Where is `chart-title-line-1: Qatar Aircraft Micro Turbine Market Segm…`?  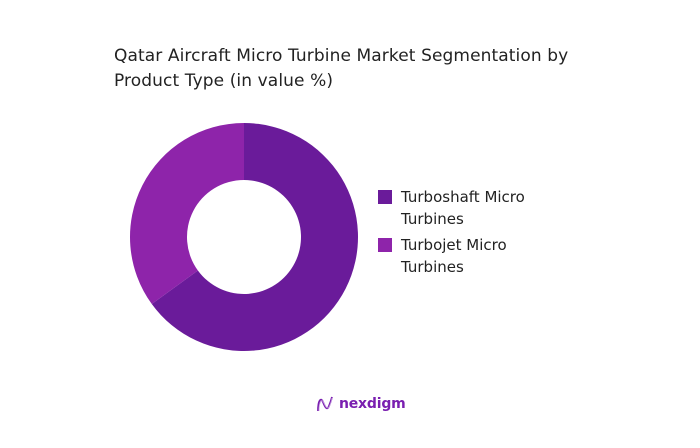
chart-title-line-1: Qatar Aircraft Micro Turbine Market Segm… is located at coordinates (341, 56).